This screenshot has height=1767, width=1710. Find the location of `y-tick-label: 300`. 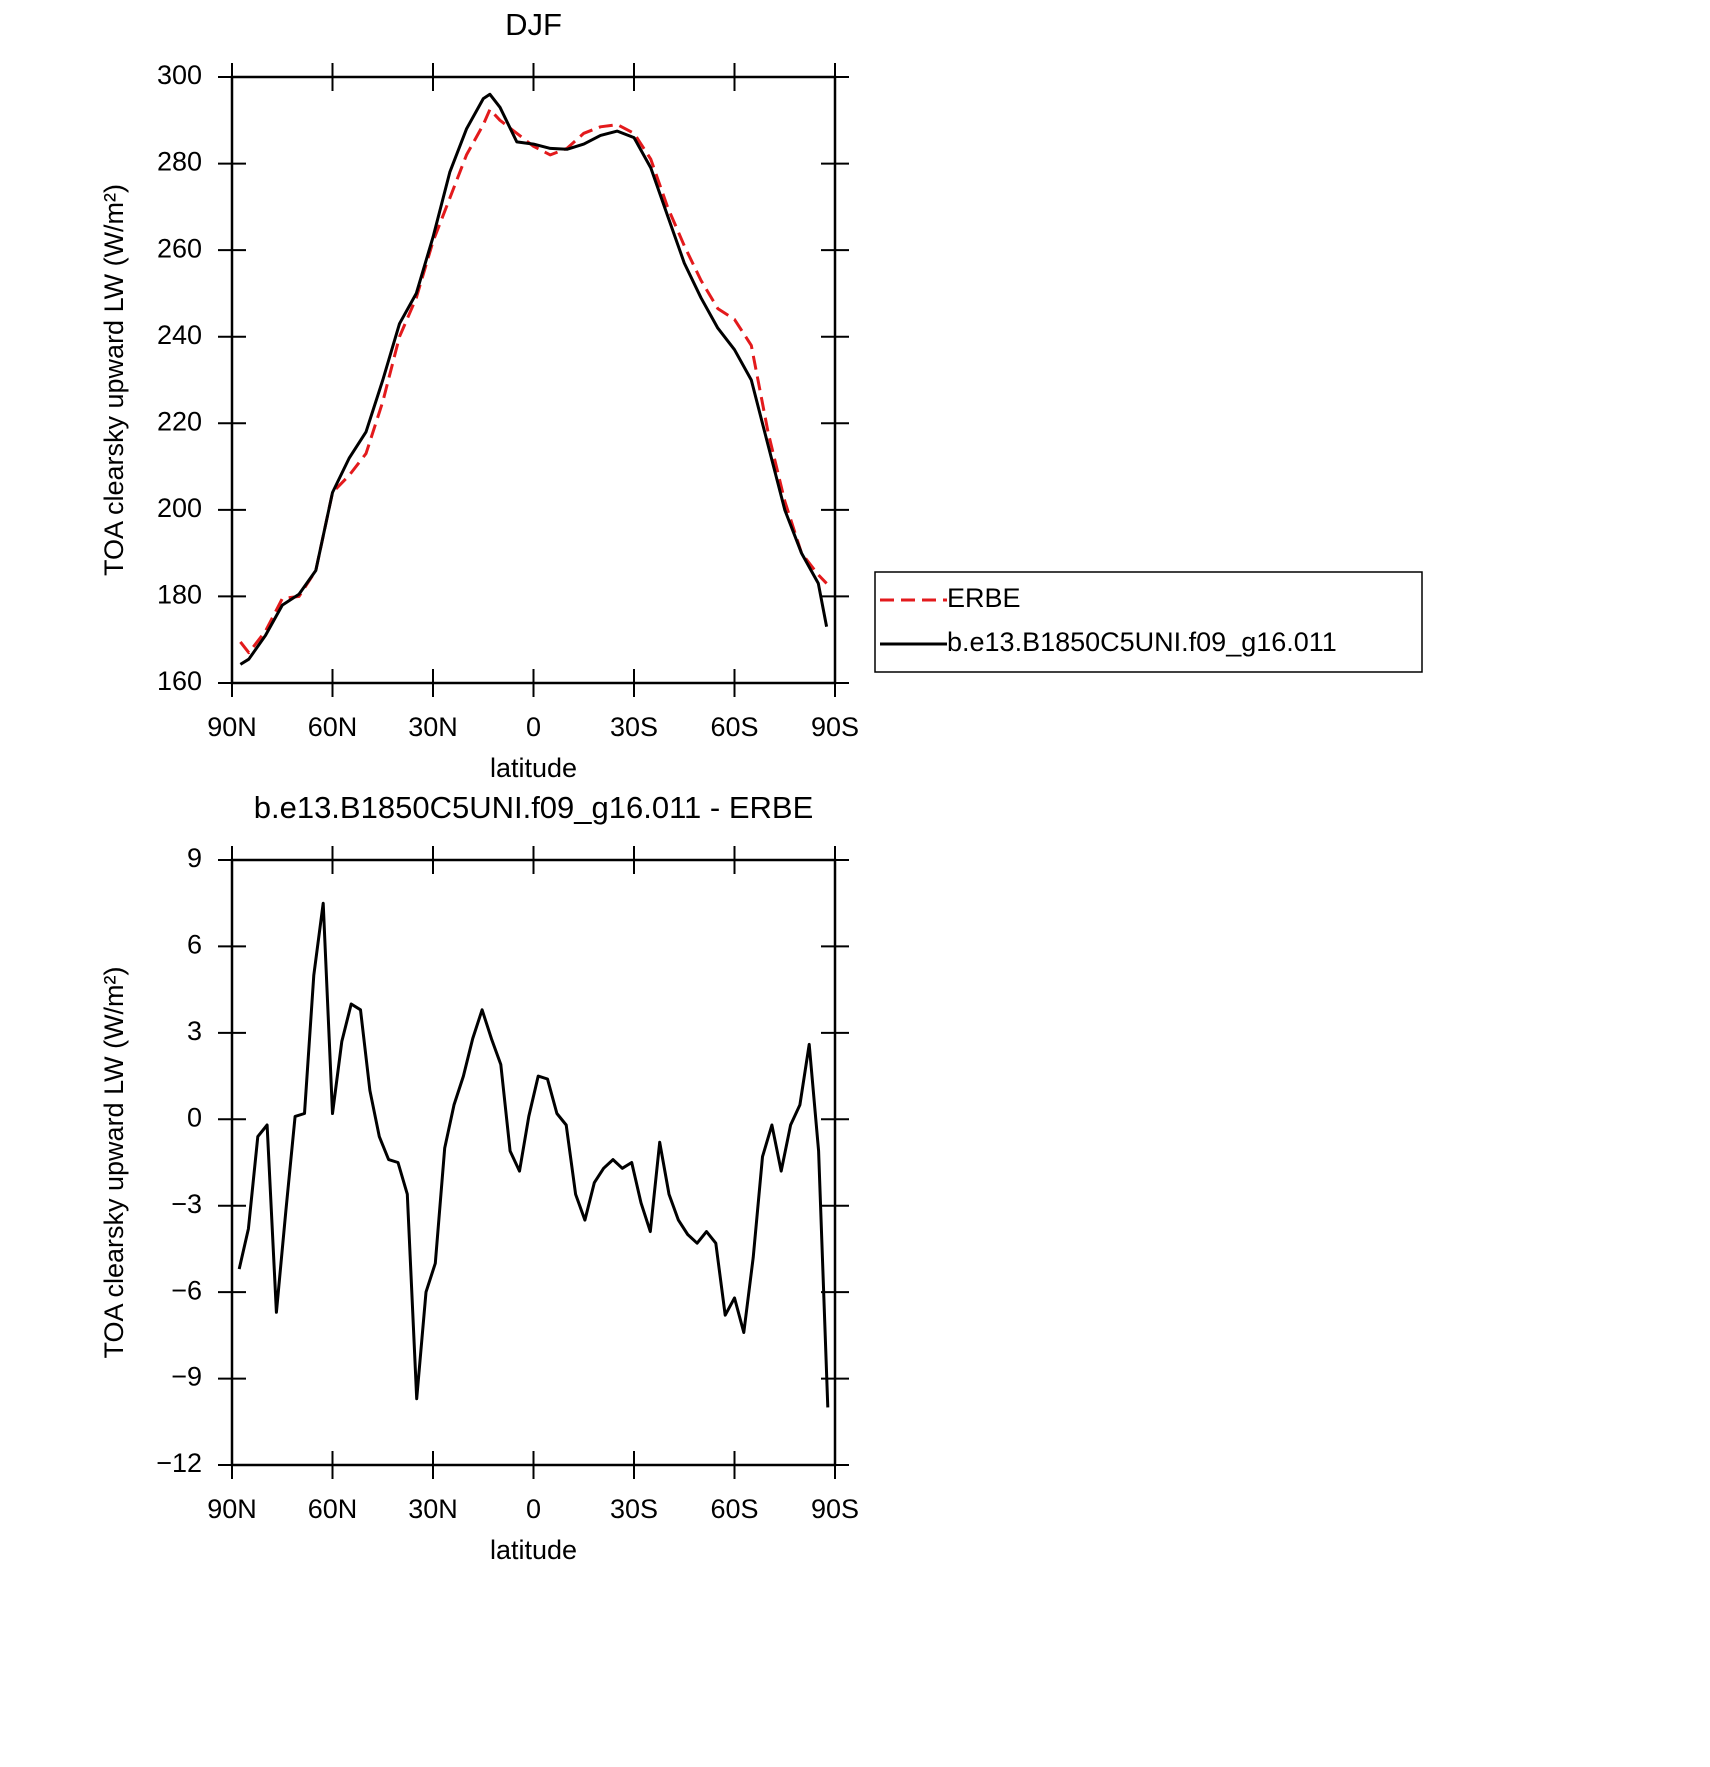

y-tick-label: 300 is located at coordinates (179, 75).